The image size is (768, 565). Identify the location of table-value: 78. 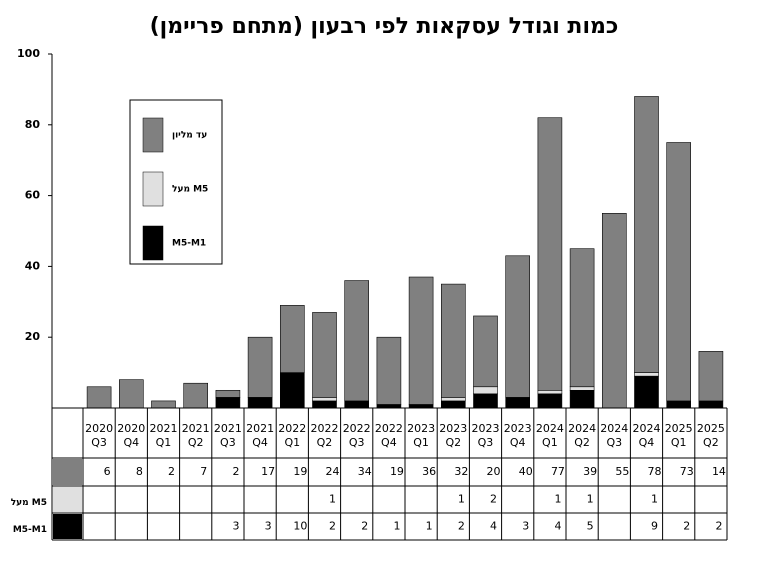
(655, 471).